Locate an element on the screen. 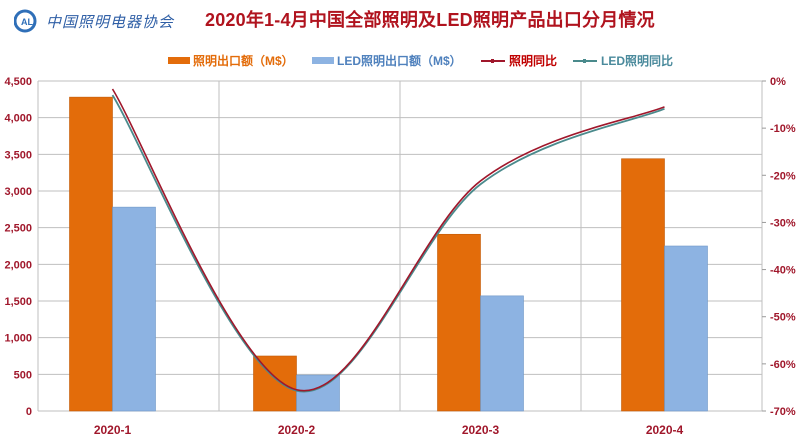  legend-item-lighting-export: 照明出口额（M$） is located at coordinates (231, 60).